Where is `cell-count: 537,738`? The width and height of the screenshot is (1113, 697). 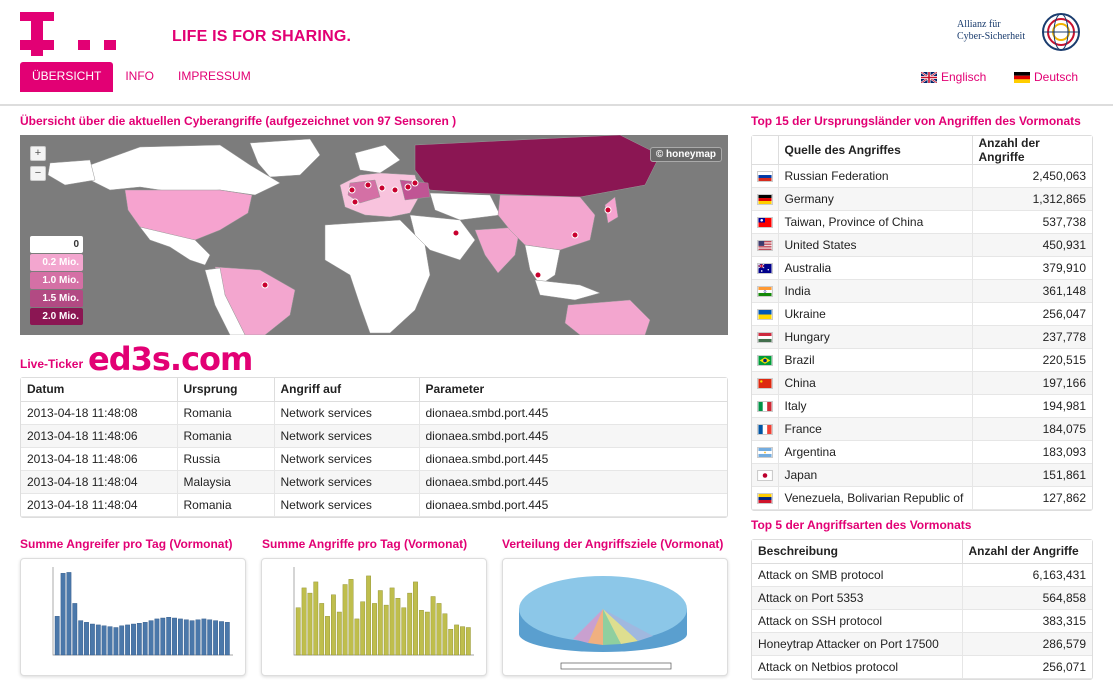
cell-count: 537,738 is located at coordinates (1032, 222).